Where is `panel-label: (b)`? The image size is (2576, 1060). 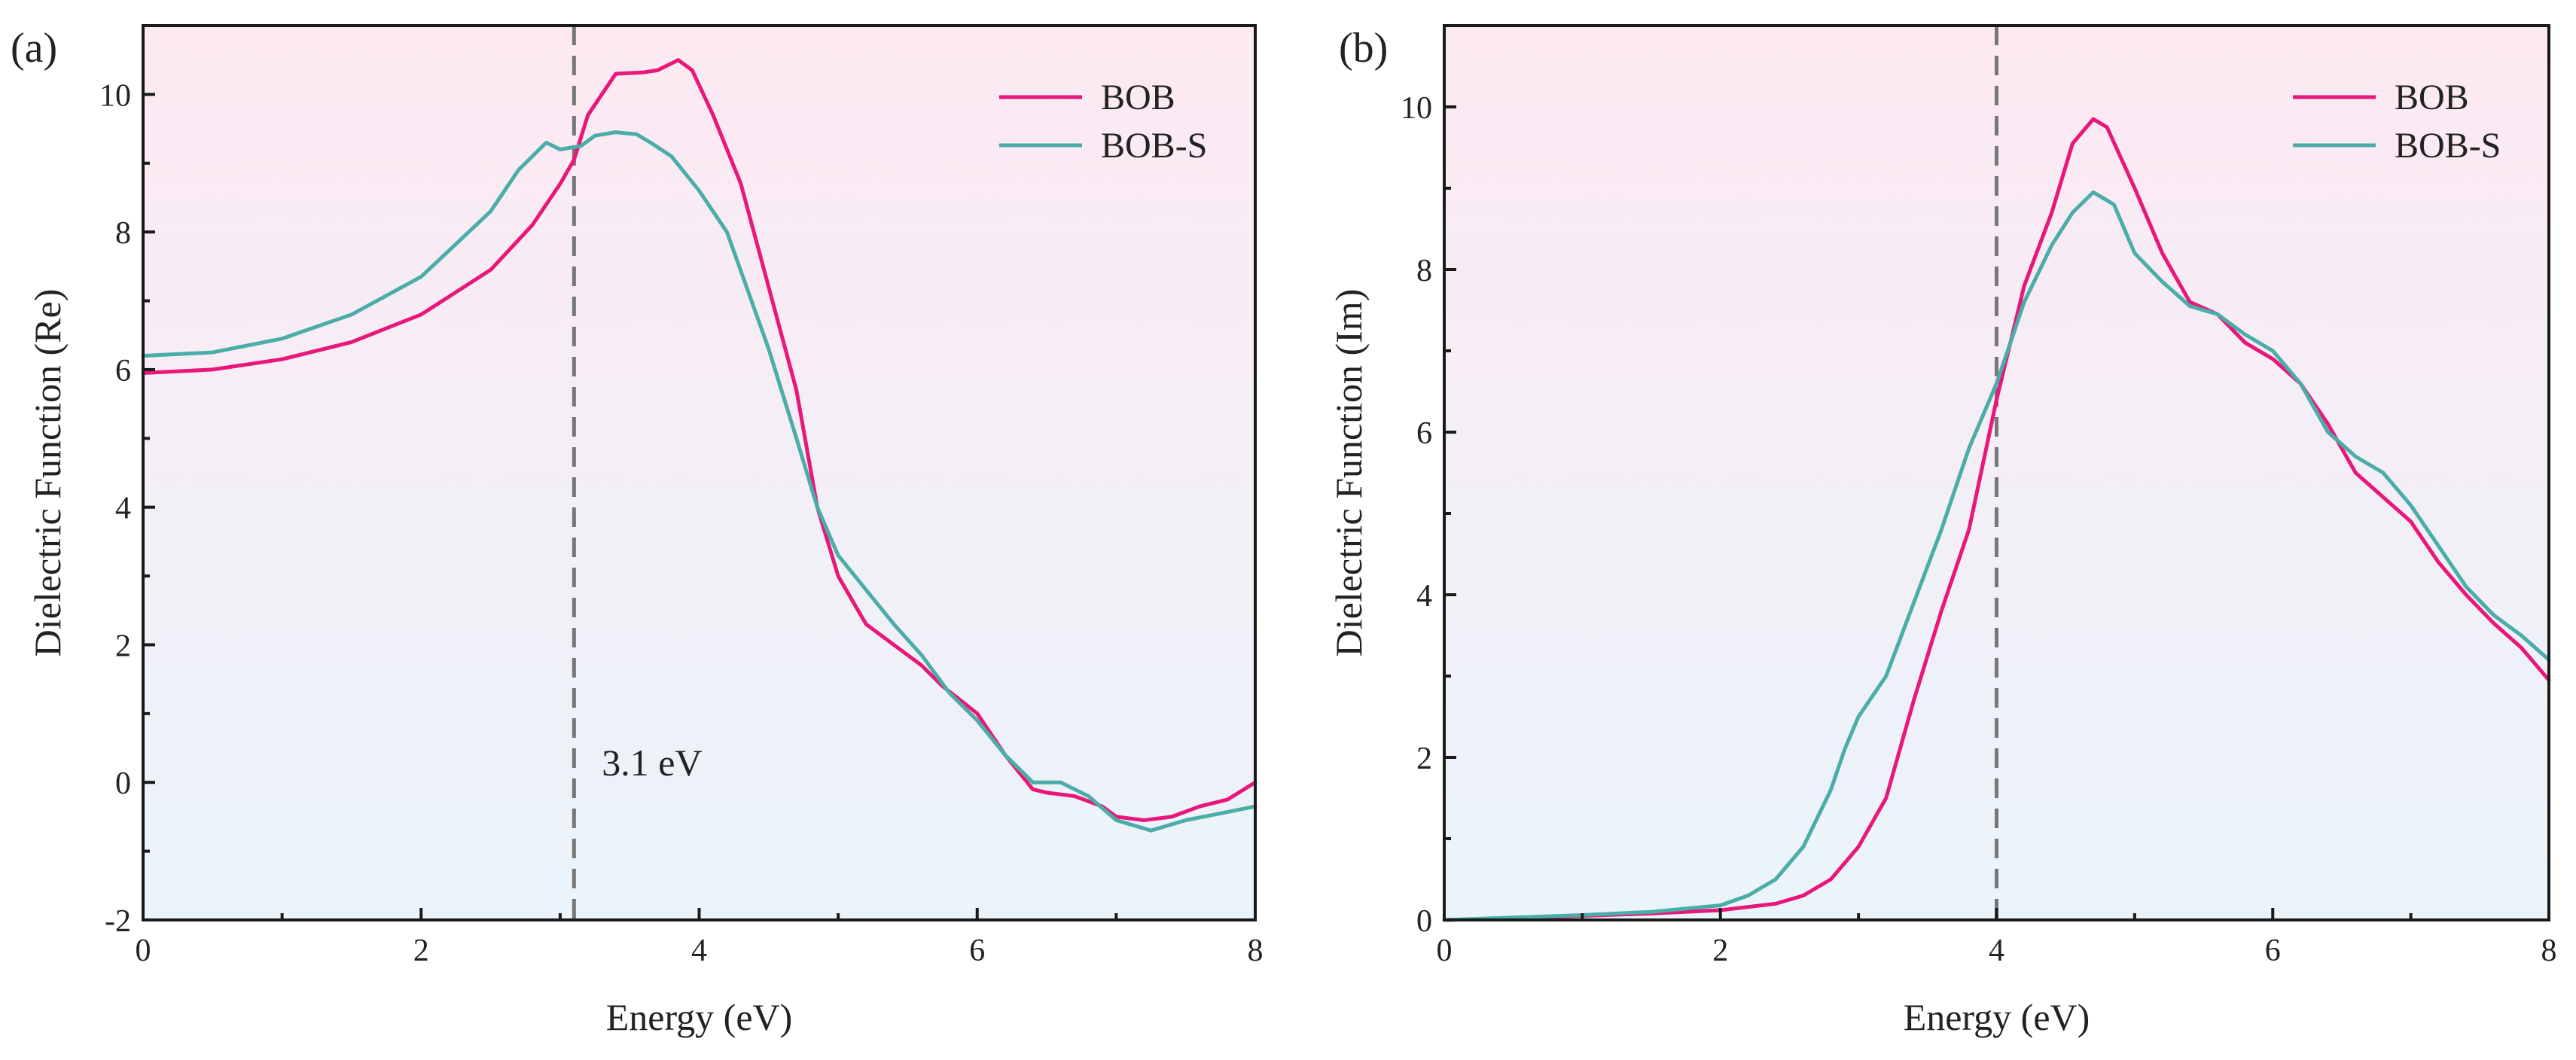 panel-label: (b) is located at coordinates (1363, 48).